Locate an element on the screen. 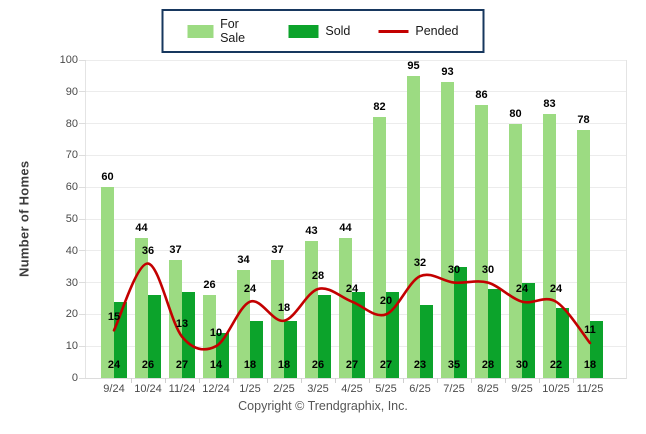  pended-value-label: 15 is located at coordinates (114, 317).